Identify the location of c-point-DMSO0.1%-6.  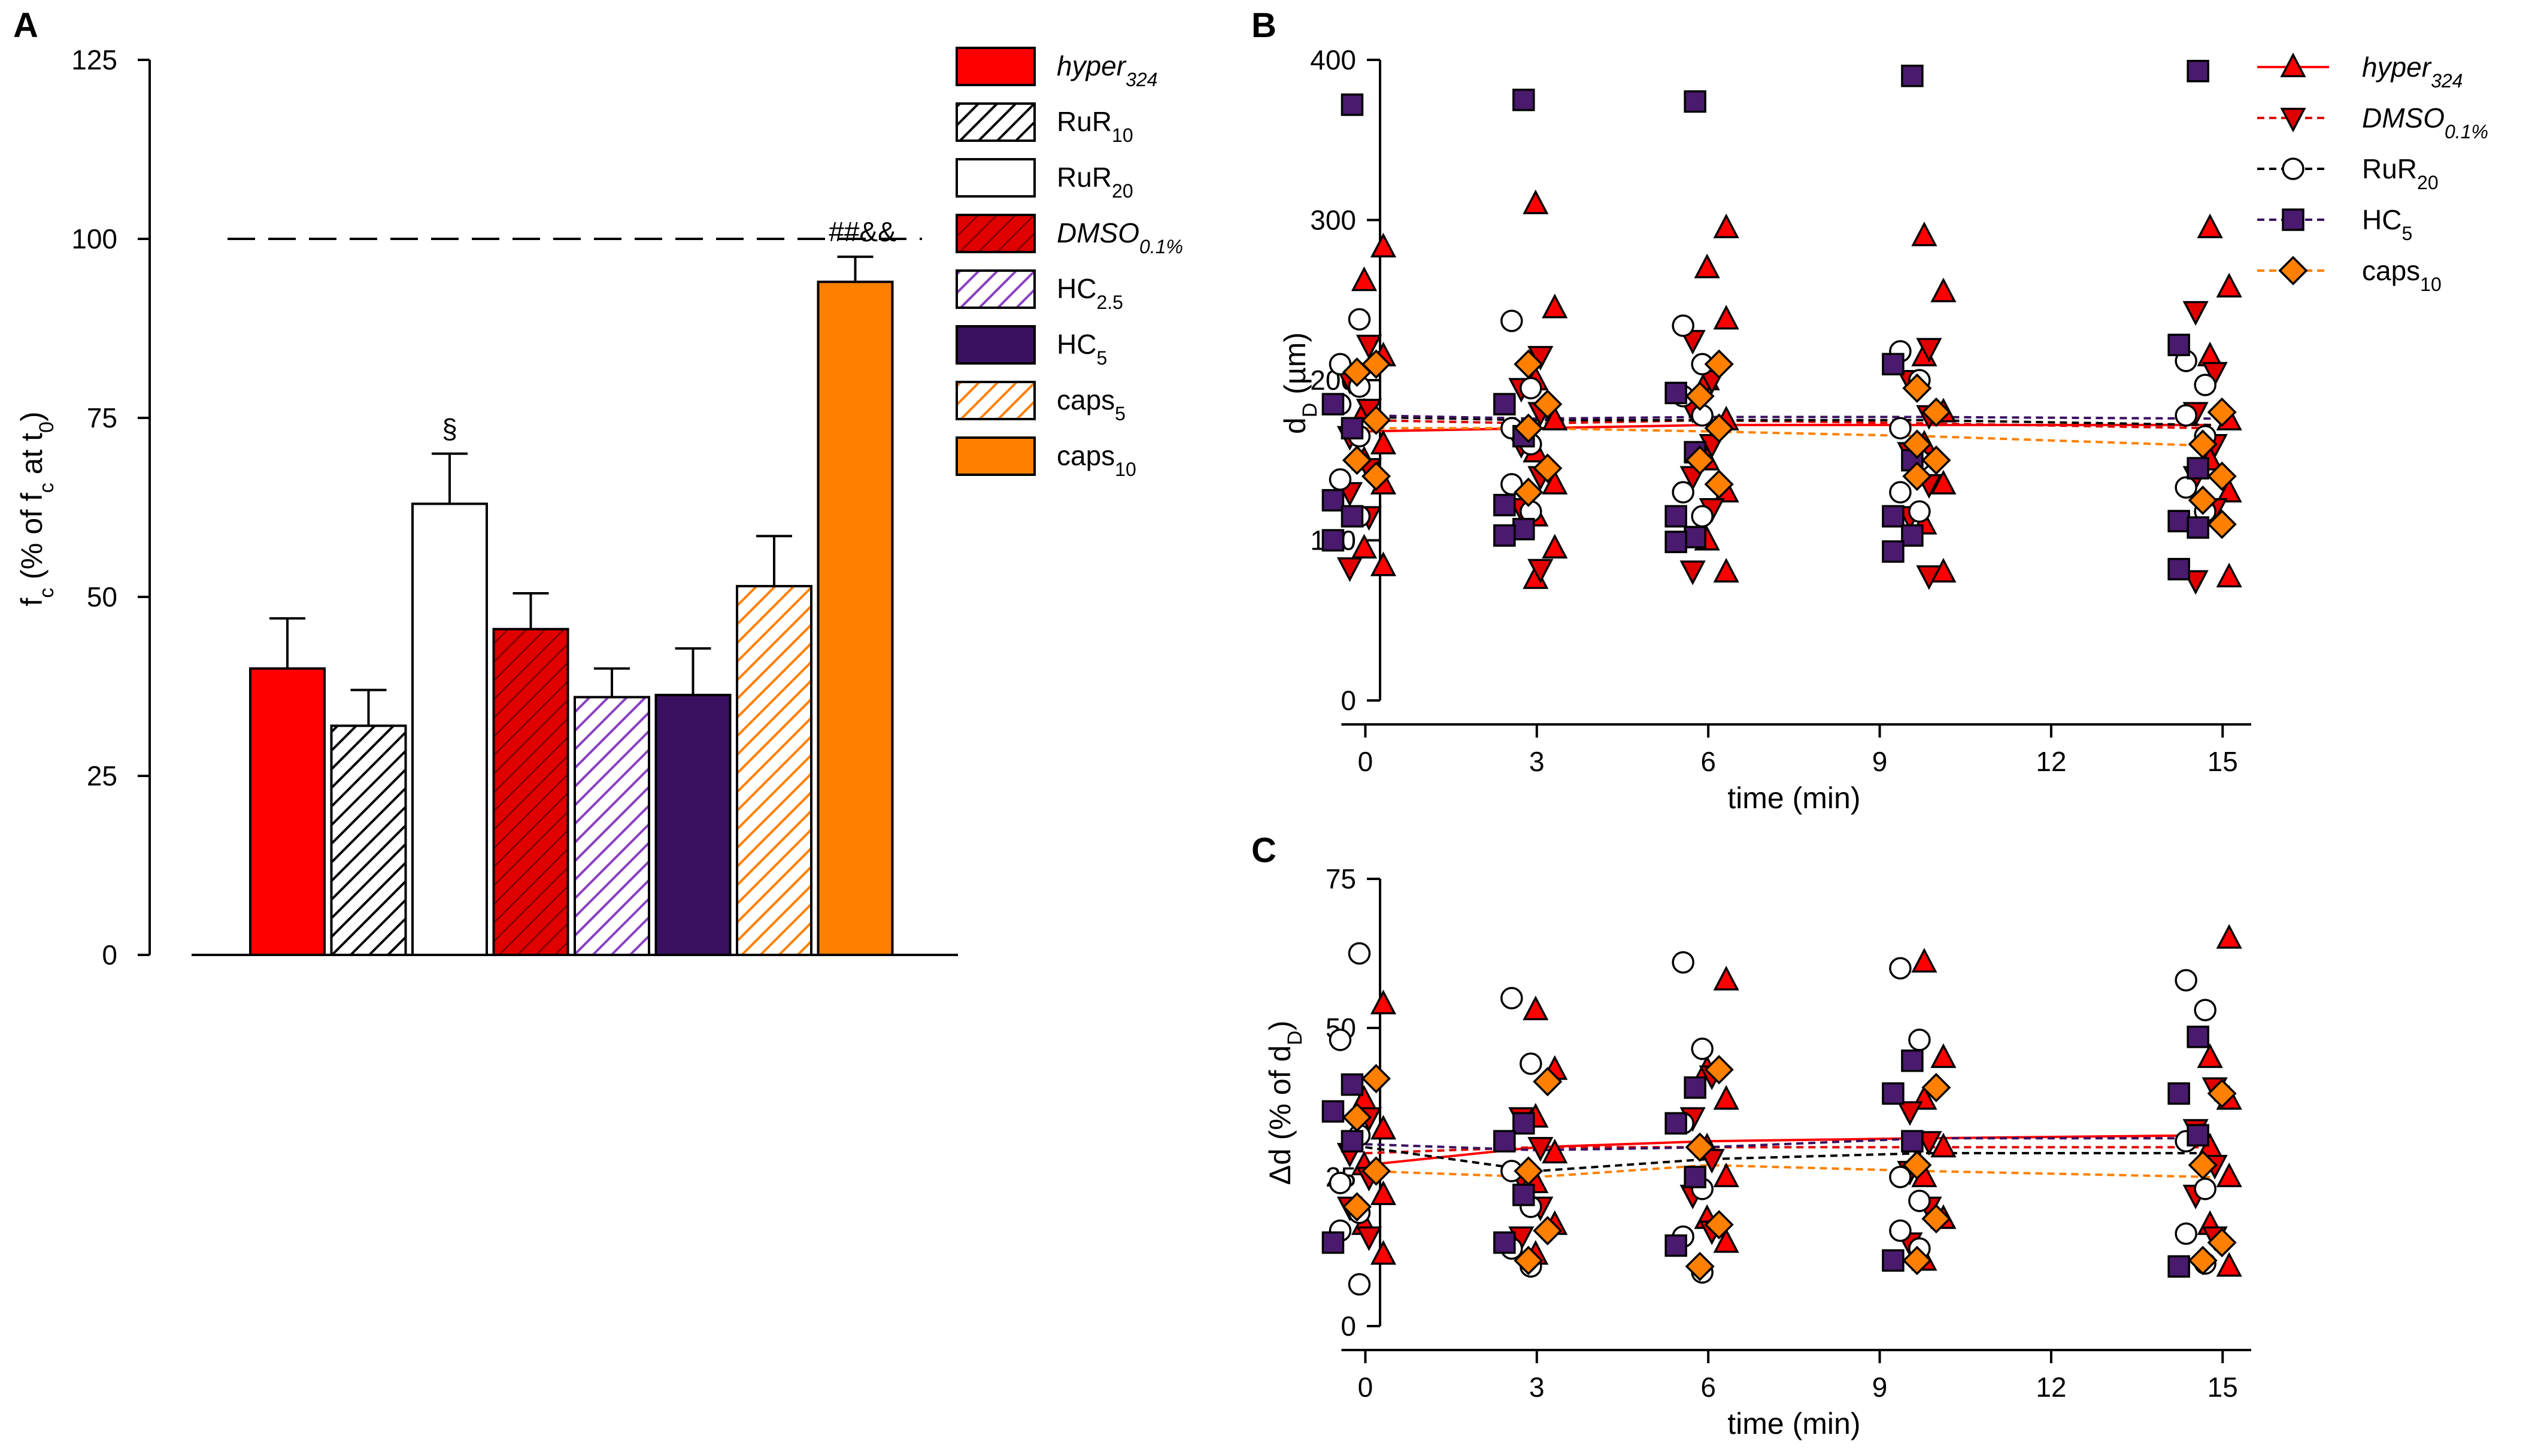
(1540, 1149).